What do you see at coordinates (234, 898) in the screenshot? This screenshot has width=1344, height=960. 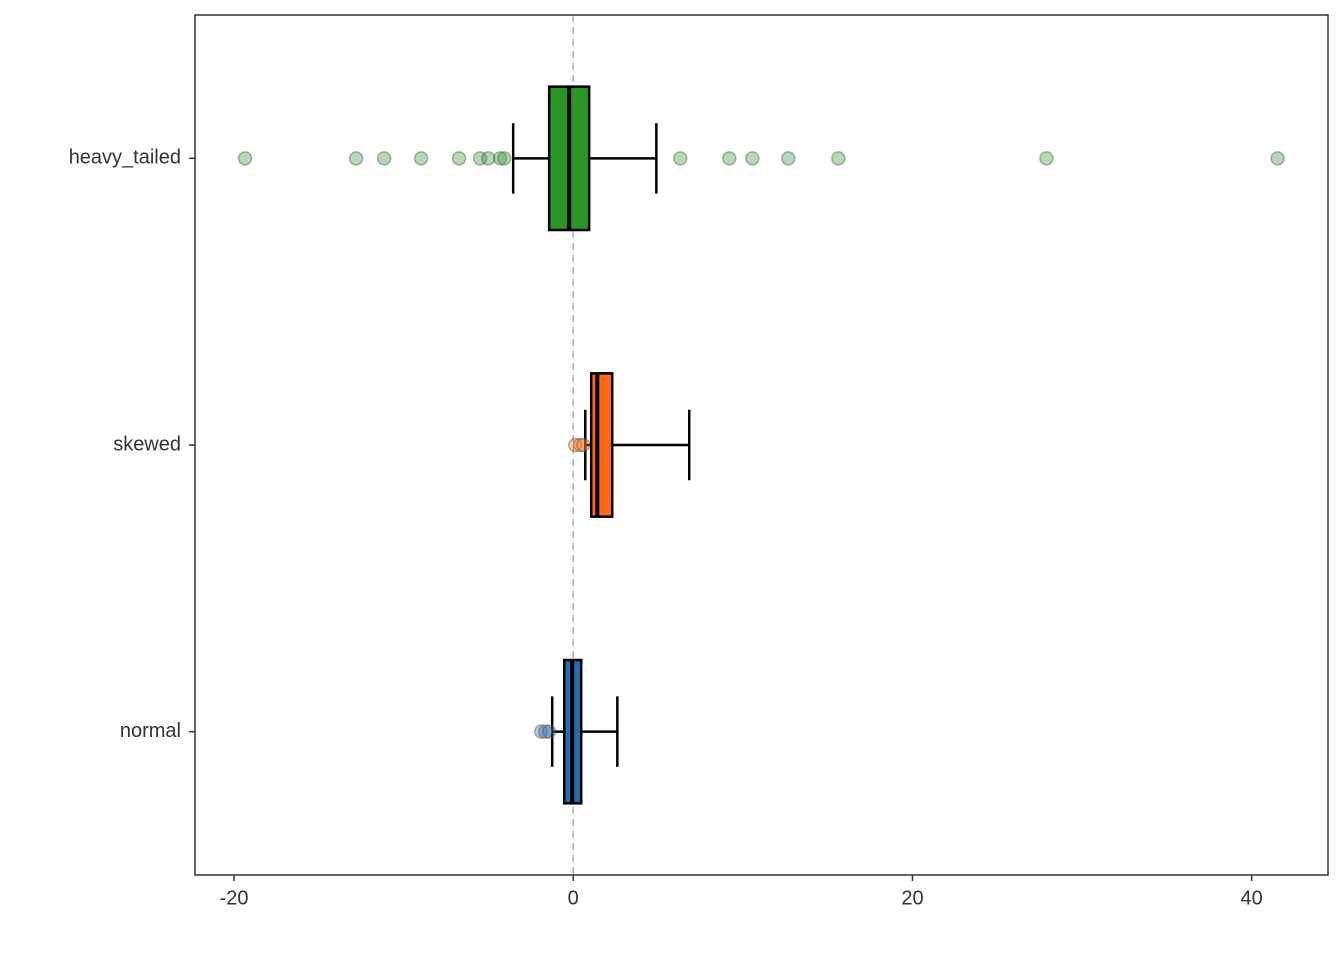 I see `x-tick-label: -20` at bounding box center [234, 898].